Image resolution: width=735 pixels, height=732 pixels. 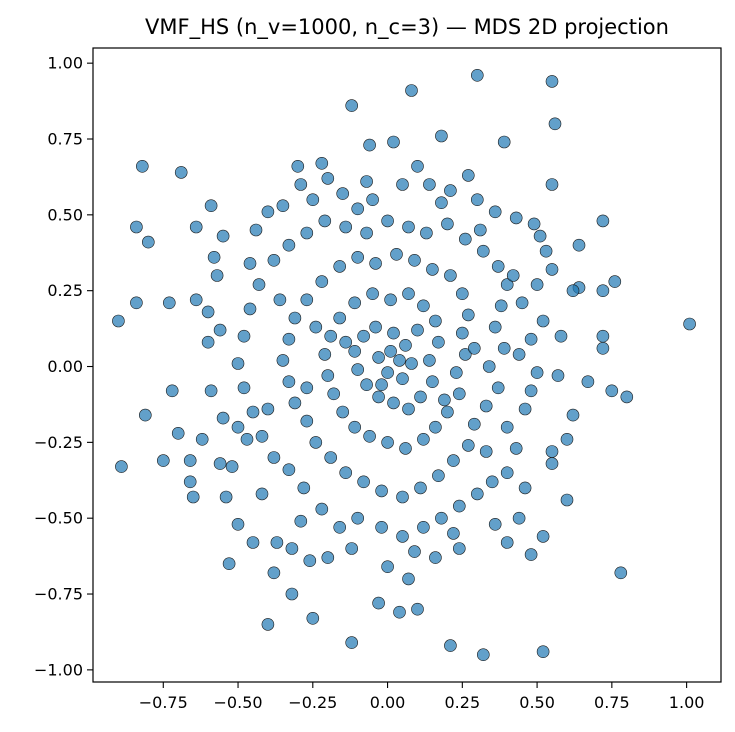 I want to click on y-tick-label: 0.25, so click(x=65, y=290).